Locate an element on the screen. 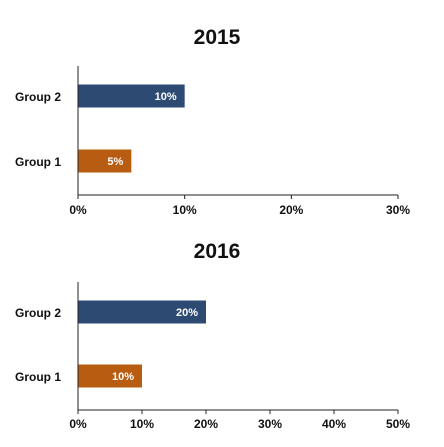 The image size is (444, 447). data-label-group-2: 20% is located at coordinates (187, 313).